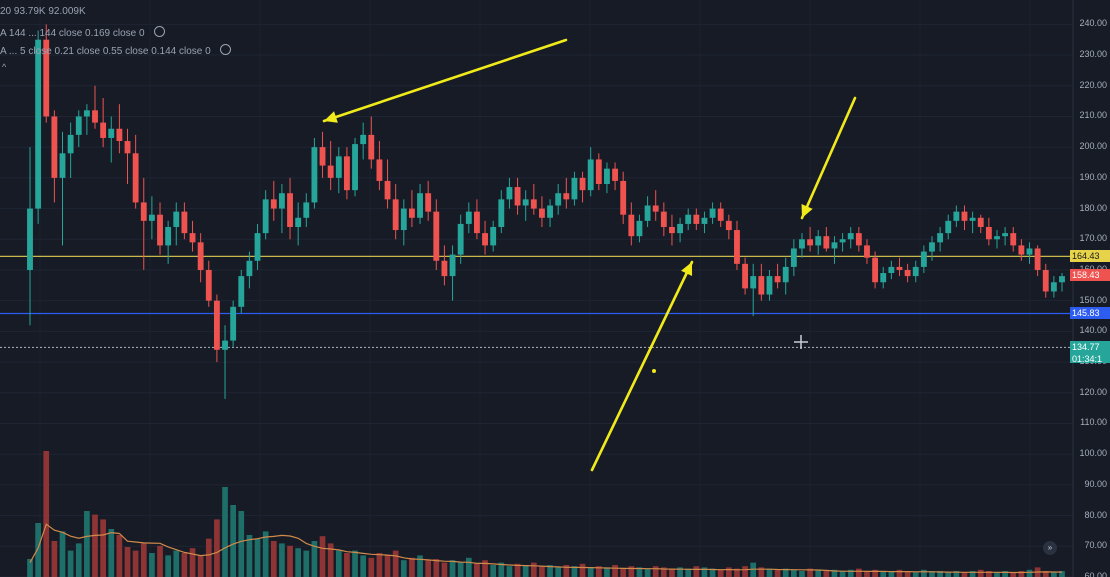 This screenshot has height=577, width=1110. Describe the element at coordinates (1093, 299) in the screenshot. I see `y-tick-label: 150.00` at that location.